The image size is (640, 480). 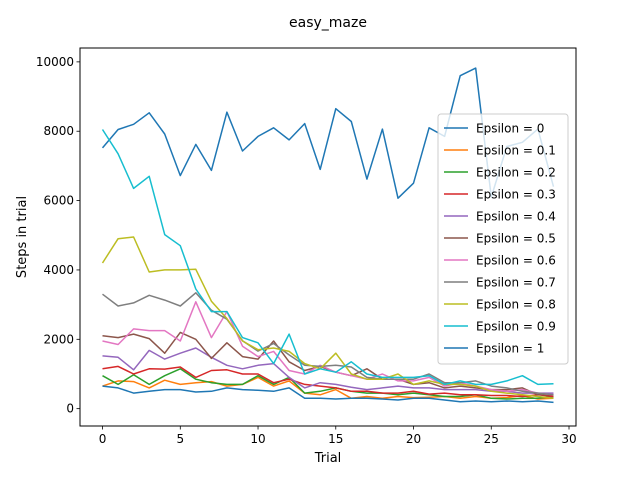 What do you see at coordinates (180, 439) in the screenshot?
I see `x-tick-label: 5` at bounding box center [180, 439].